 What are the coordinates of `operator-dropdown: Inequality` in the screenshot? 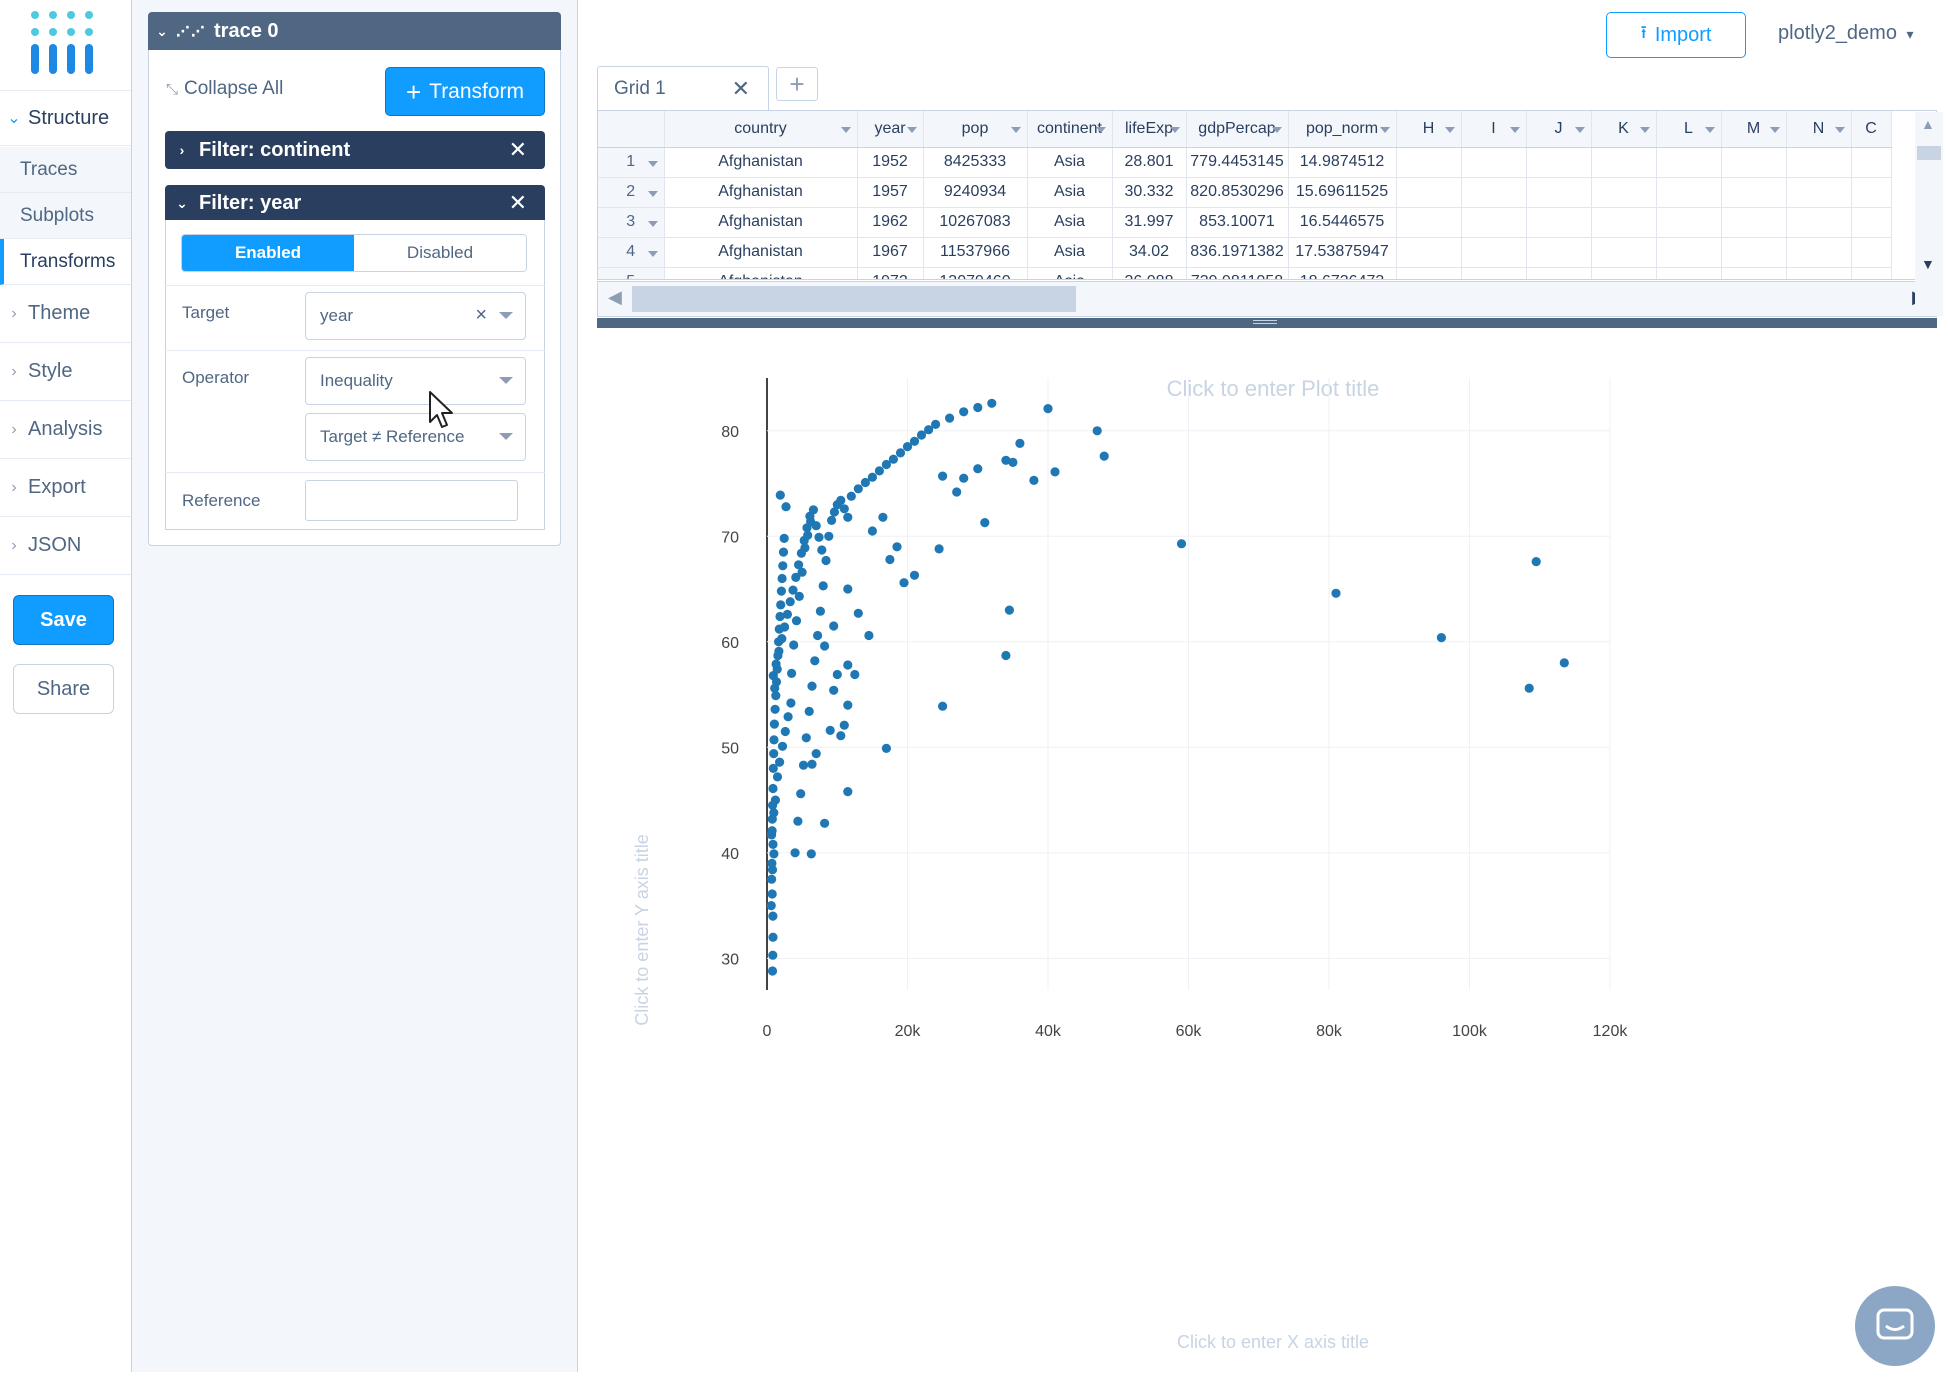 It's located at (415, 381).